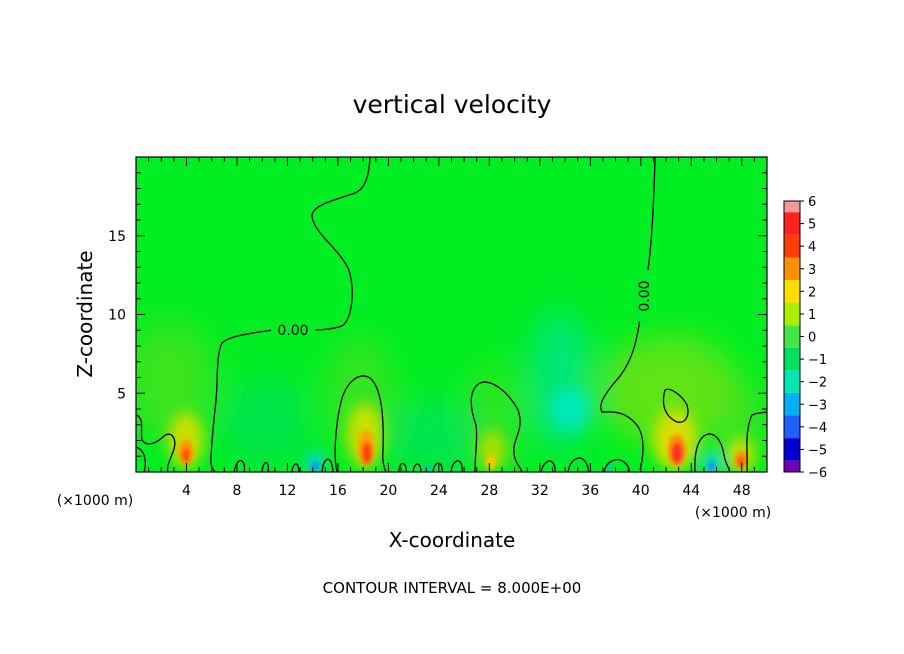 The height and width of the screenshot is (654, 904). Describe the element at coordinates (812, 247) in the screenshot. I see `colorbar-label: 4` at that location.